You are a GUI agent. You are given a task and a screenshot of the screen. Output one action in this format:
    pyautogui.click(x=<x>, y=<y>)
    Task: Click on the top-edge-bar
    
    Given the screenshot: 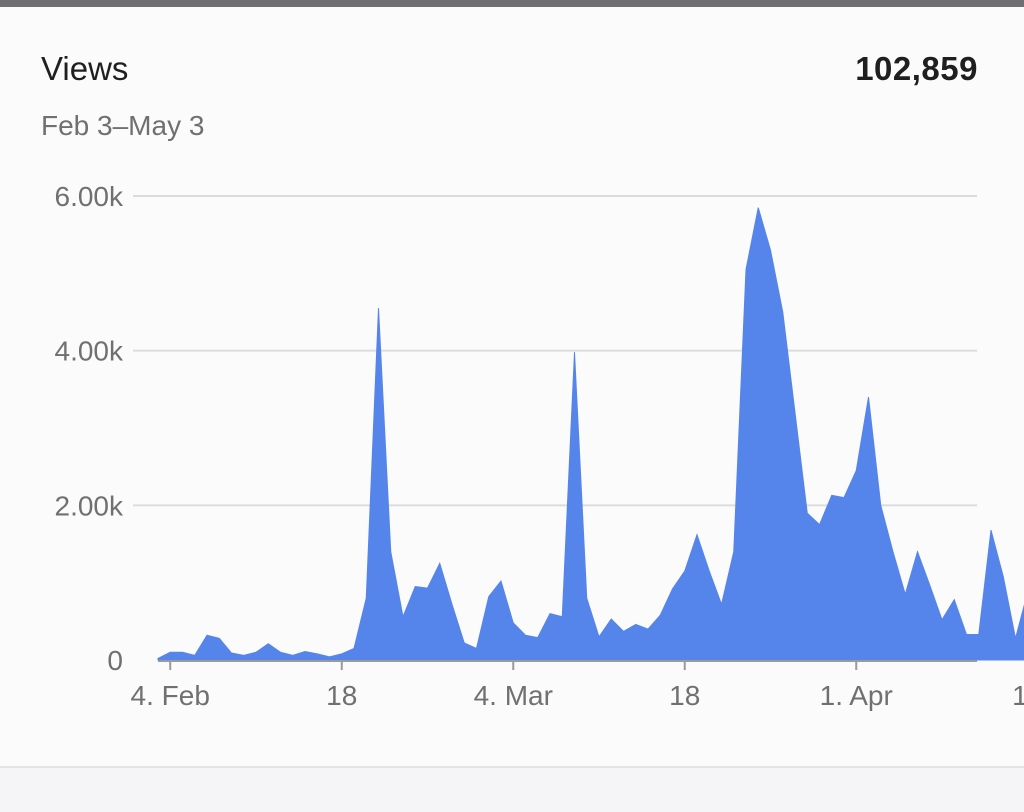 What is the action you would take?
    pyautogui.click(x=512, y=3)
    